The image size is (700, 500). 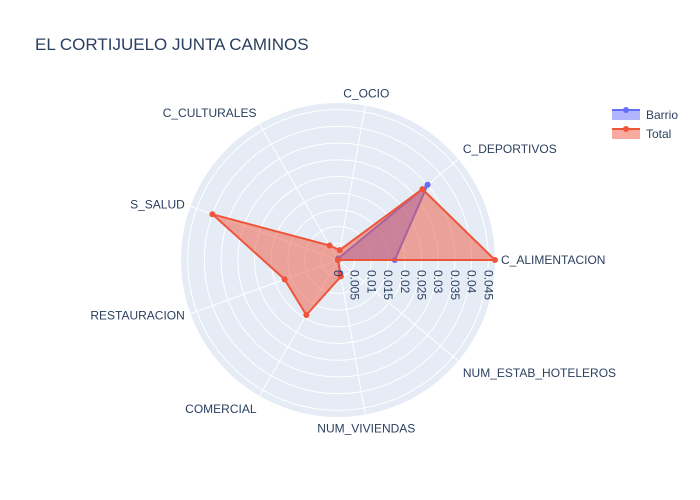 I want to click on legend-label: Total, so click(x=658, y=134).